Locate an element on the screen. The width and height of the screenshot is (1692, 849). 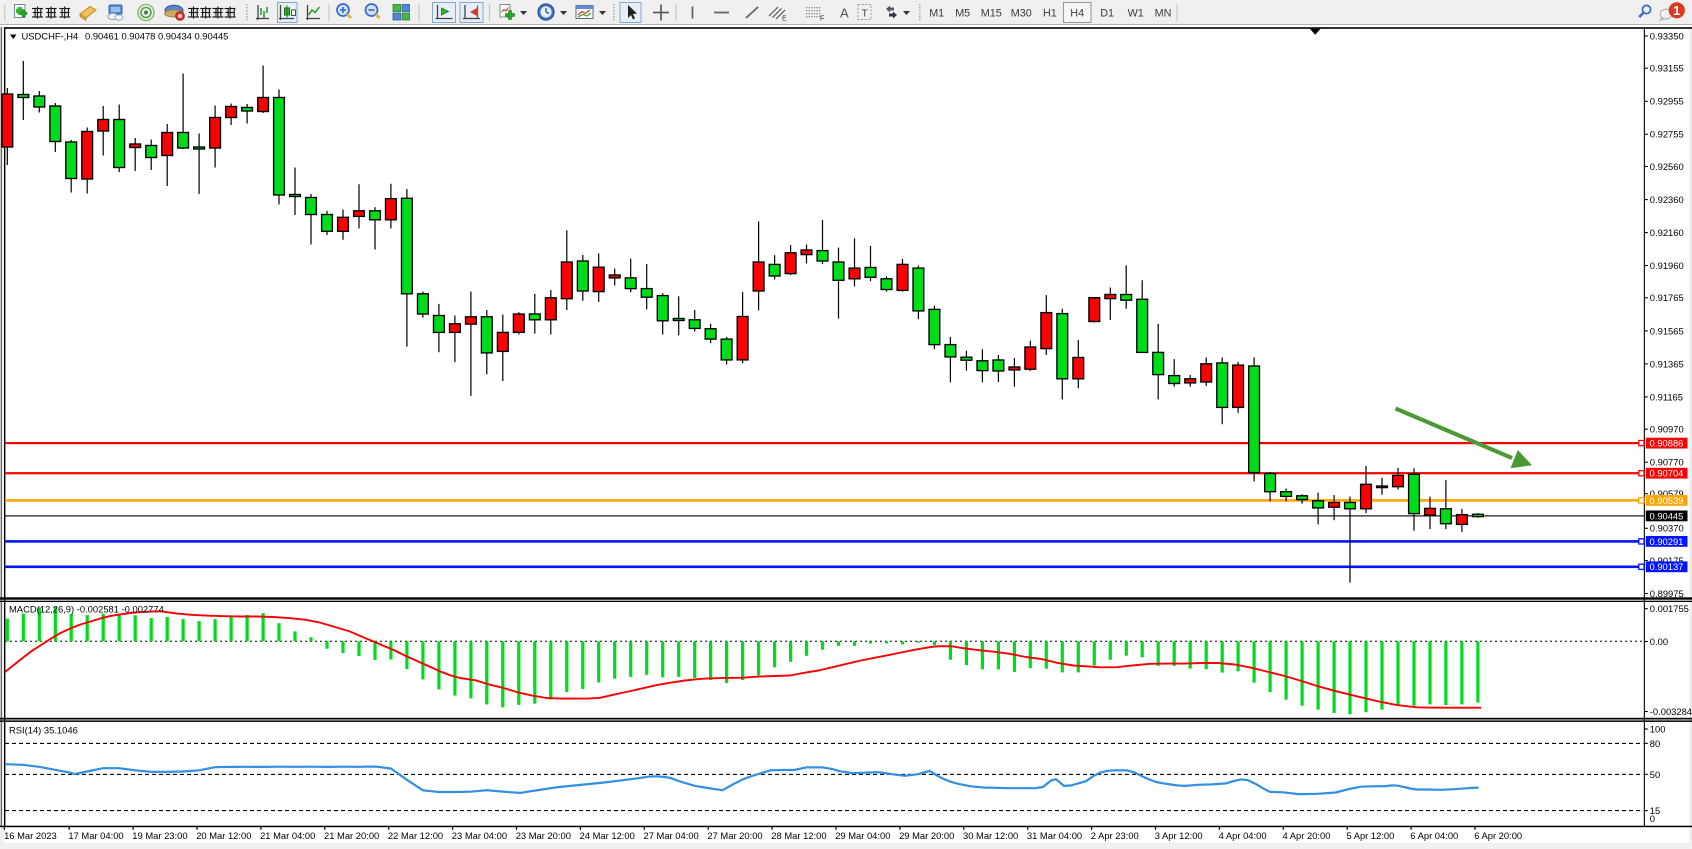
svg-text: 0.90445 is located at coordinates (1667, 515).